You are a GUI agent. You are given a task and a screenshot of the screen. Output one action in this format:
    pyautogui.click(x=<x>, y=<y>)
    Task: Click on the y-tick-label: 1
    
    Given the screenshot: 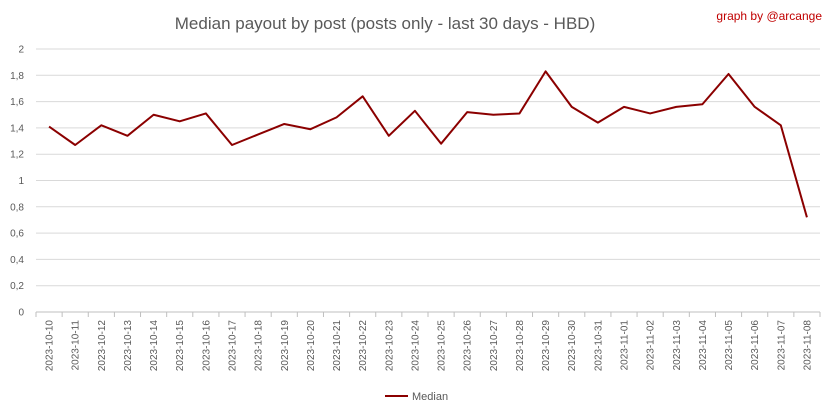 What is the action you would take?
    pyautogui.click(x=21, y=181)
    